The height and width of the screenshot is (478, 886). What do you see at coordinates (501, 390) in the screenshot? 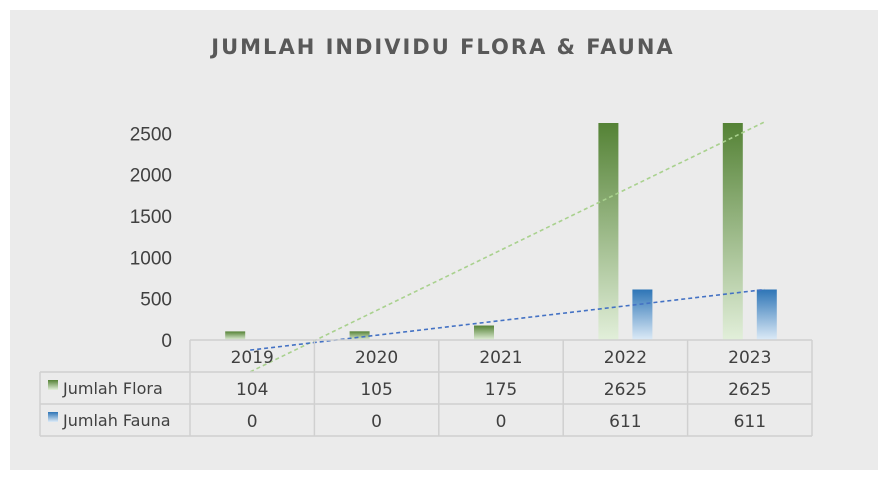
I see `data-value: 175` at bounding box center [501, 390].